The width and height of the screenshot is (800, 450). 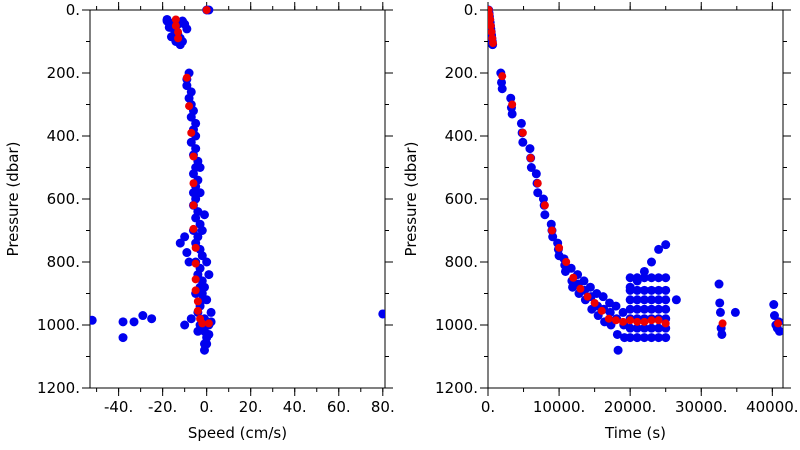 I want to click on x-axis-label: Speed (cm/s), so click(x=237, y=433).